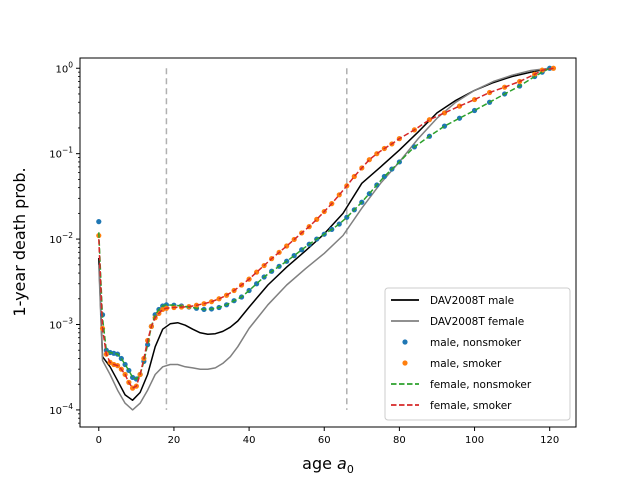  I want to click on legend-item-male-smoker: male, smoker, so click(452, 364).